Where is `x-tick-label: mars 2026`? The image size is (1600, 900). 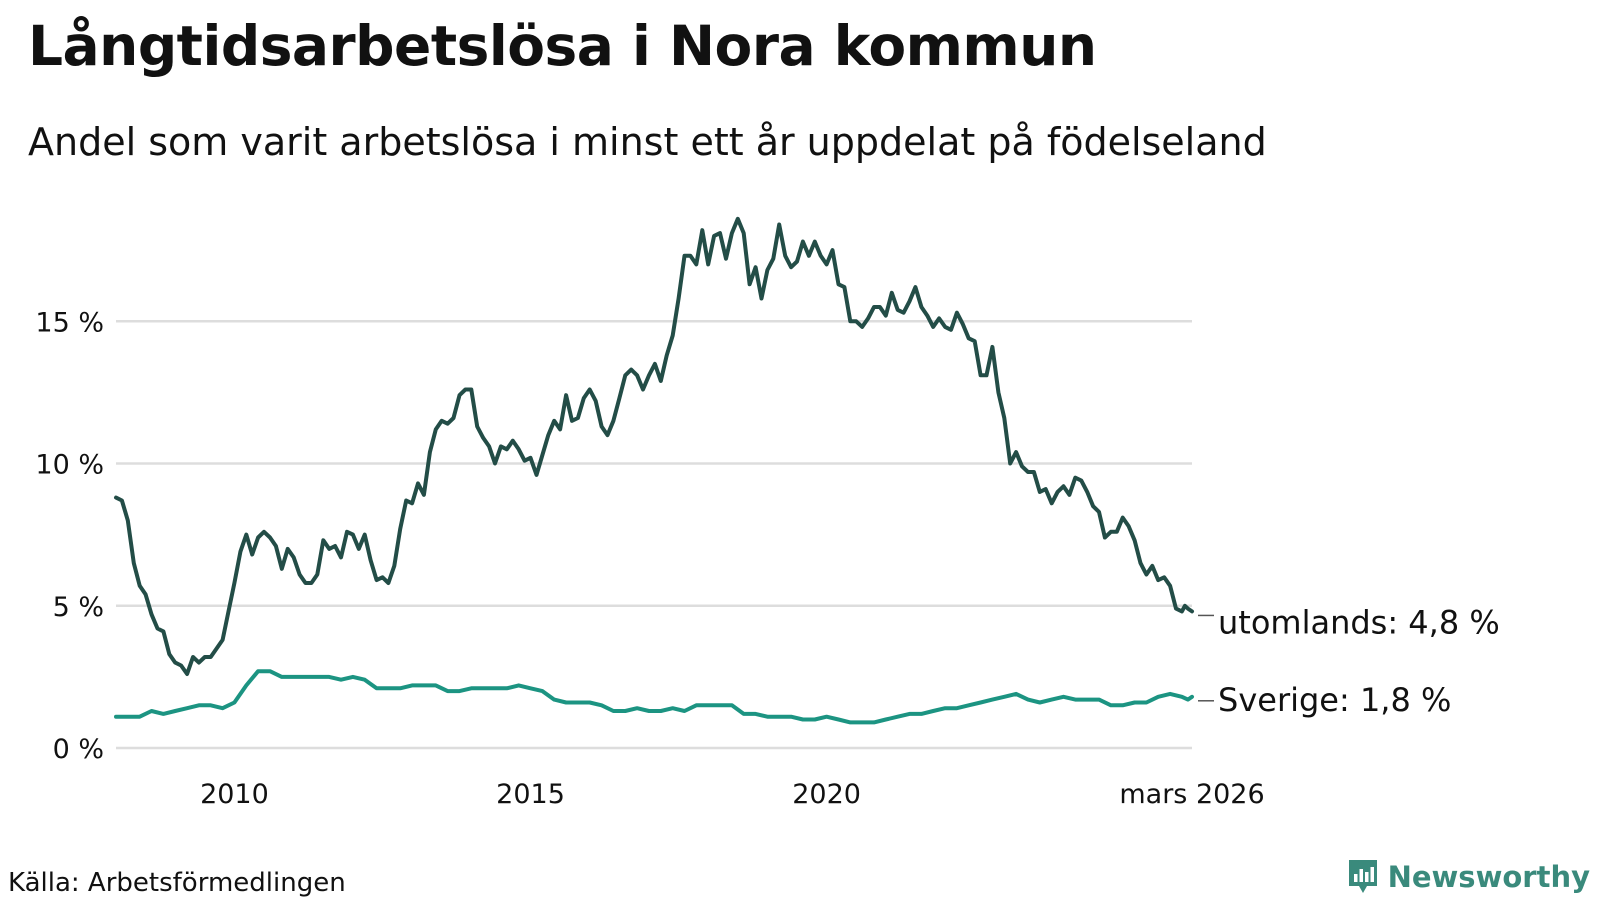 x-tick-label: mars 2026 is located at coordinates (1191, 794).